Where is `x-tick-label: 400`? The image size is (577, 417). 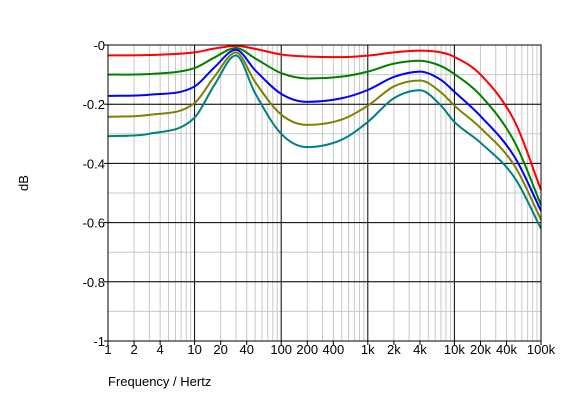 x-tick-label: 400 is located at coordinates (333, 349).